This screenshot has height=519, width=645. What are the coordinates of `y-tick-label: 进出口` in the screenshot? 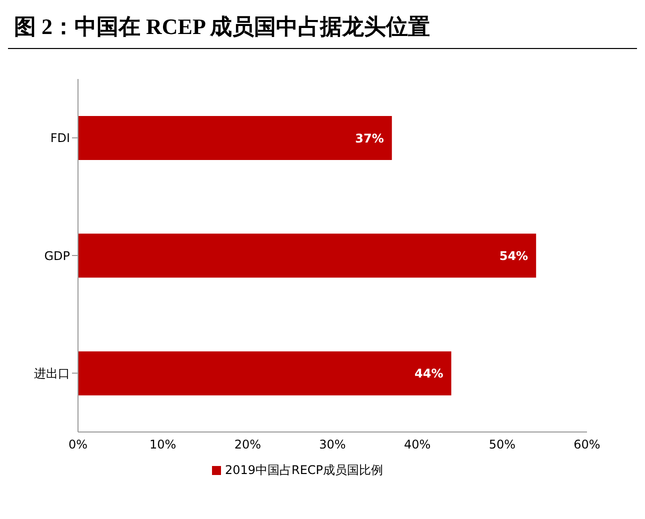 It's located at (52, 373).